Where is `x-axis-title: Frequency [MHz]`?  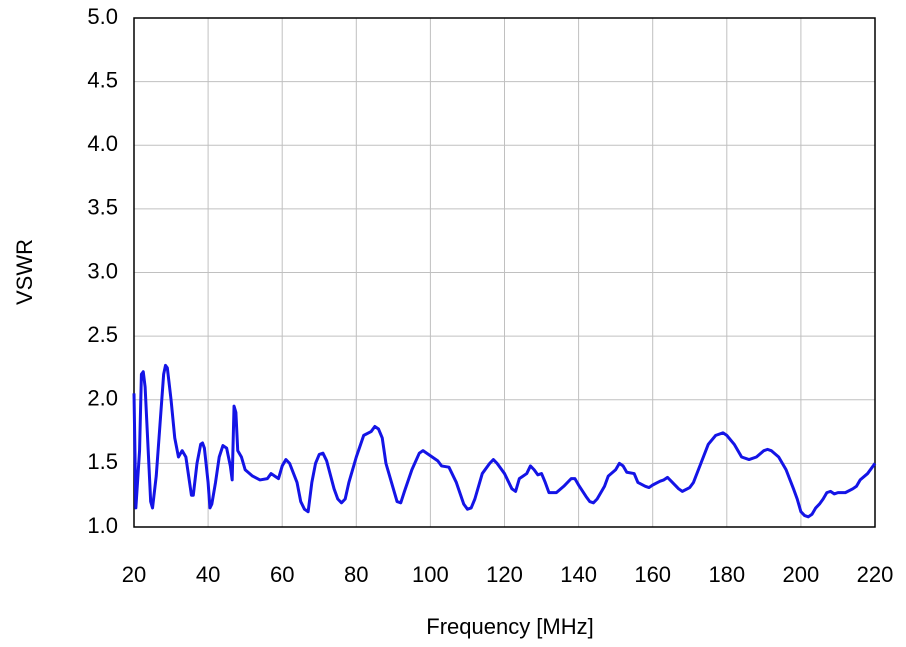
x-axis-title: Frequency [MHz] is located at coordinates (510, 626).